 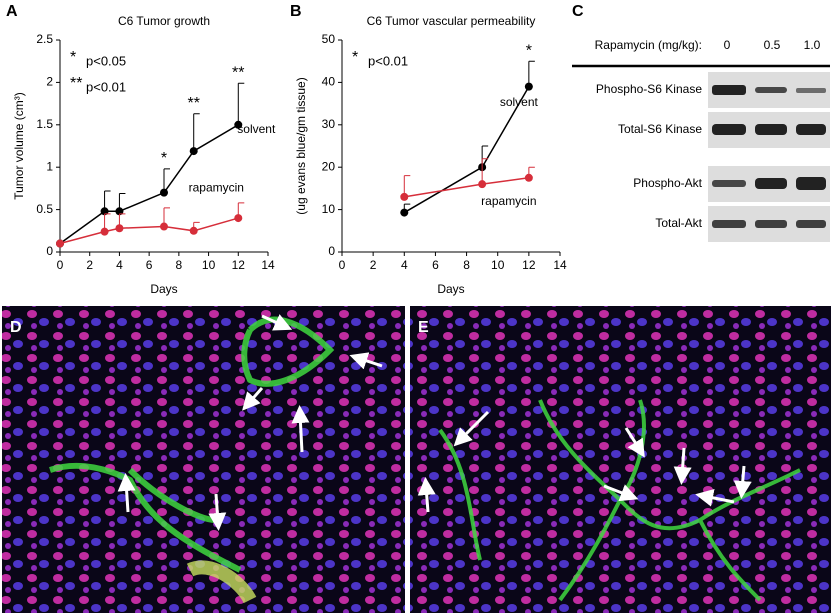 What do you see at coordinates (649, 89) in the screenshot?
I see `blot-row-label: Phospho-S6 Kinase` at bounding box center [649, 89].